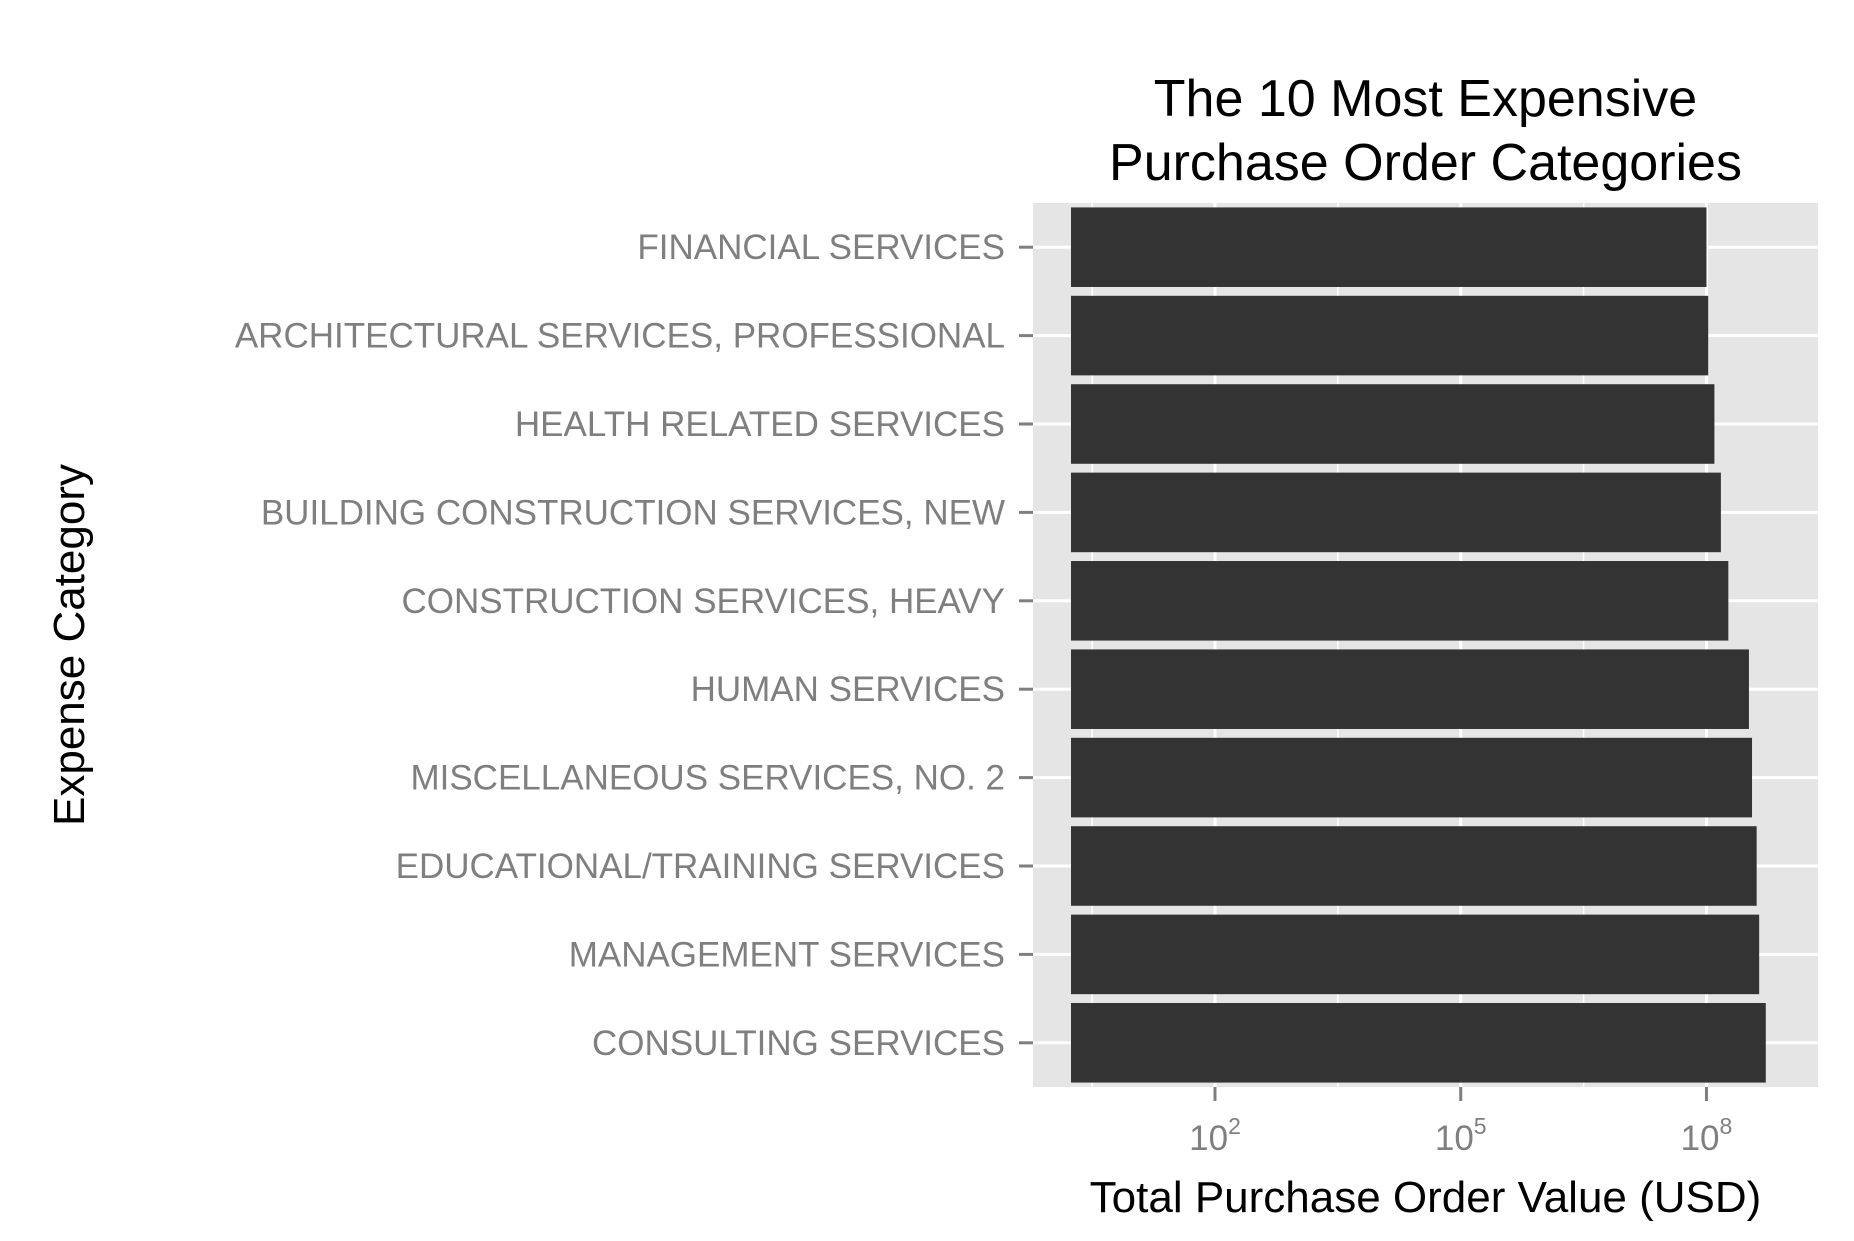  Describe the element at coordinates (848, 689) in the screenshot. I see `category-label: HUMAN SERVICES` at that location.